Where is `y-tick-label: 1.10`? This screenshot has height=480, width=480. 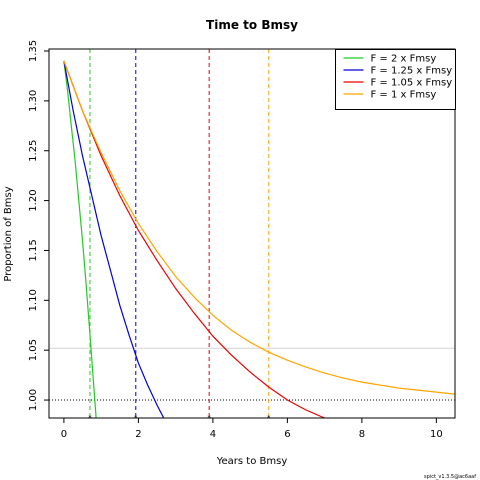 y-tick-label: 1.10 is located at coordinates (33, 300).